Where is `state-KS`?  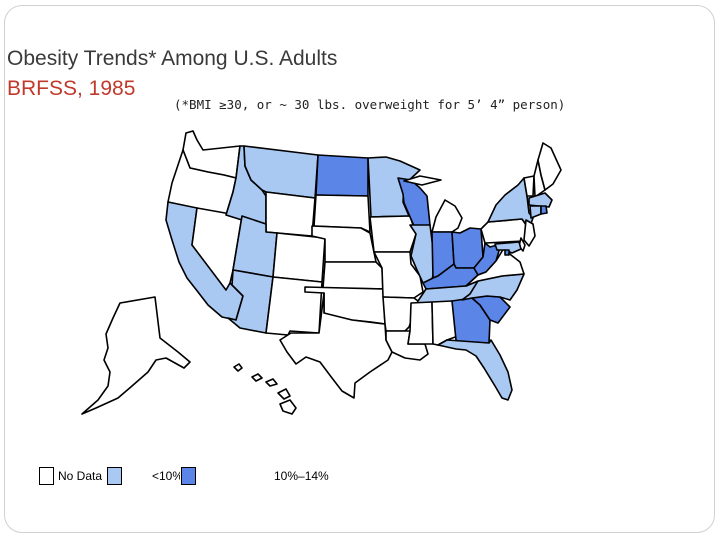
state-KS is located at coordinates (353, 275).